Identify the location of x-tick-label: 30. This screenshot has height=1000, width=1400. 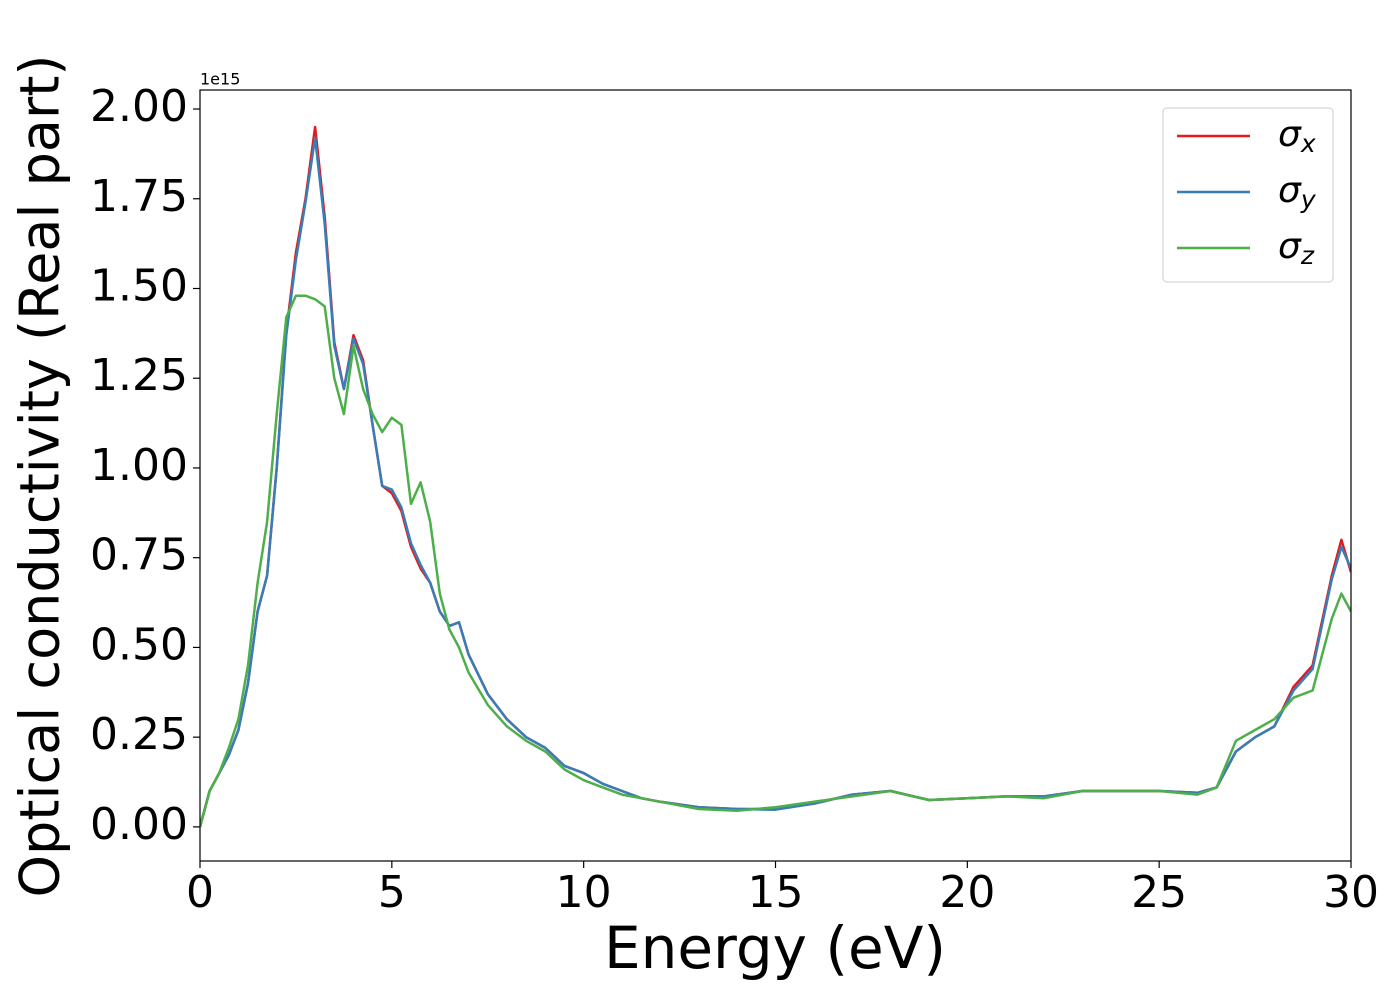
(1351, 892).